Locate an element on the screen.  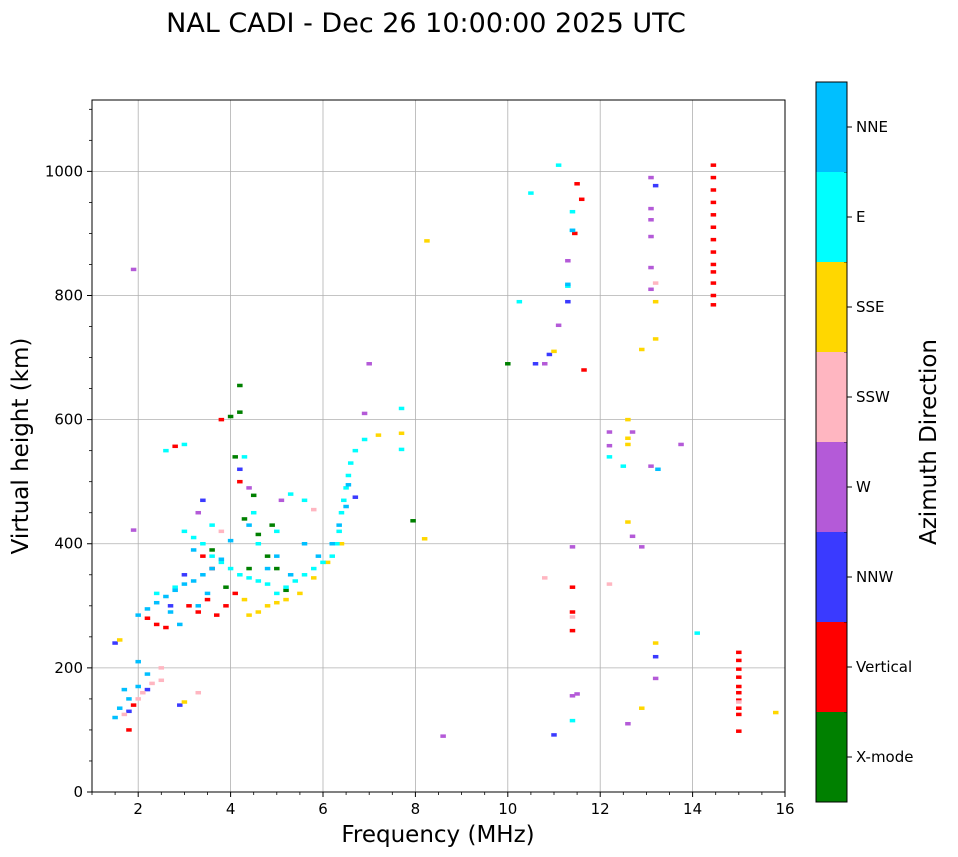
x-tick-label: 14 is located at coordinates (692, 809).